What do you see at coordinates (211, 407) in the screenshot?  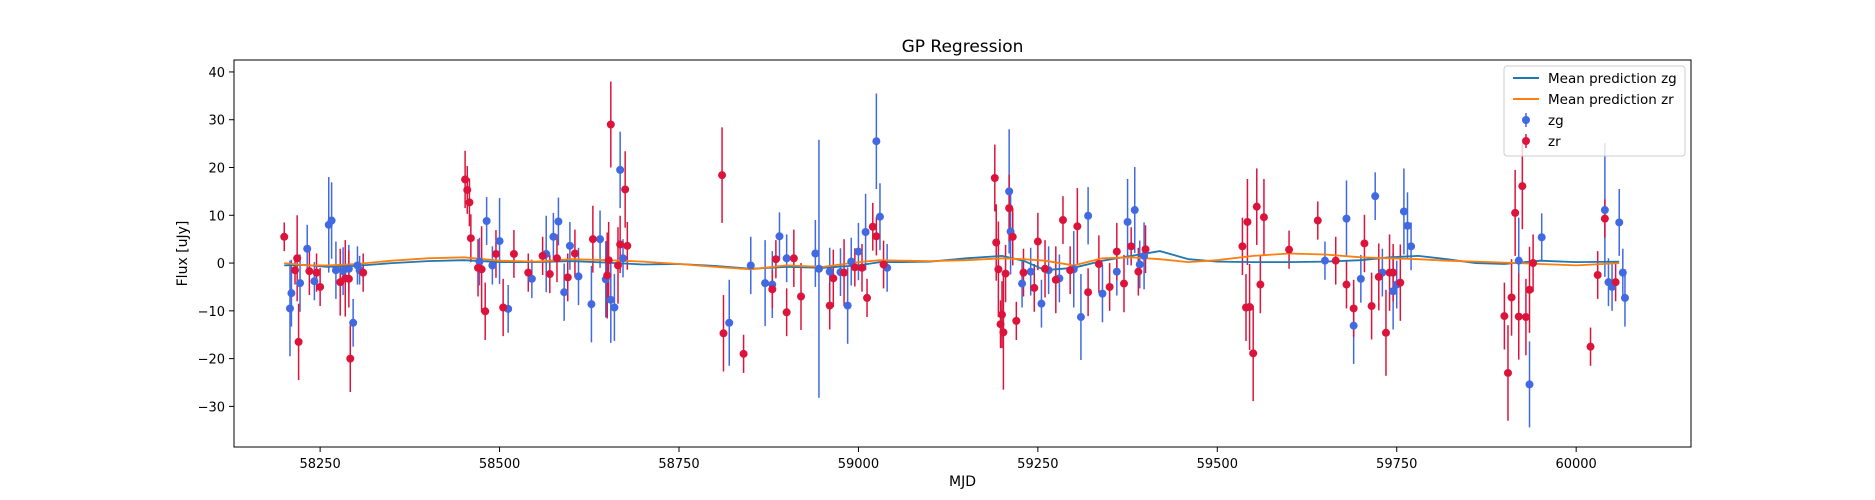 I see `y-tick-label: −30` at bounding box center [211, 407].